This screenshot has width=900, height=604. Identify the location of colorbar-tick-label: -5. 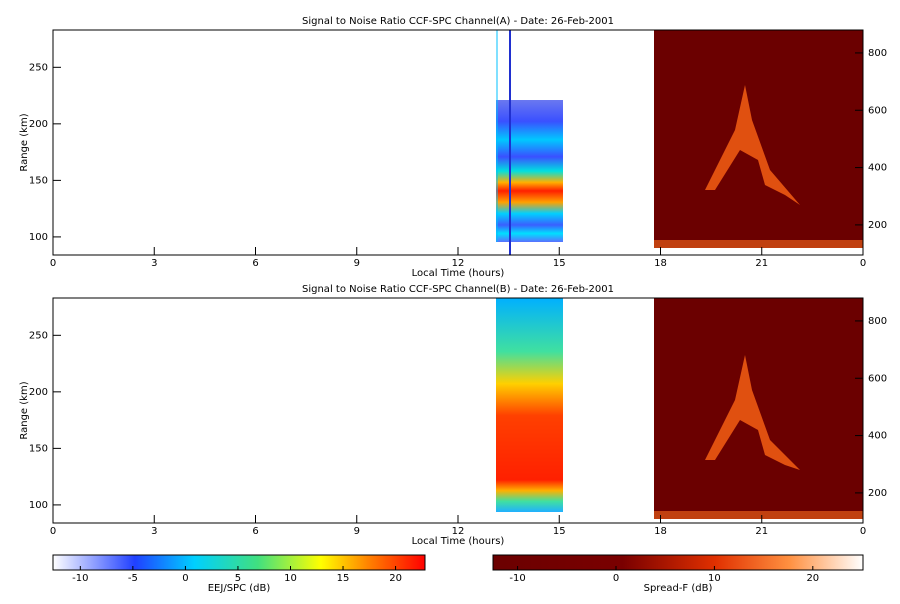
(133, 578).